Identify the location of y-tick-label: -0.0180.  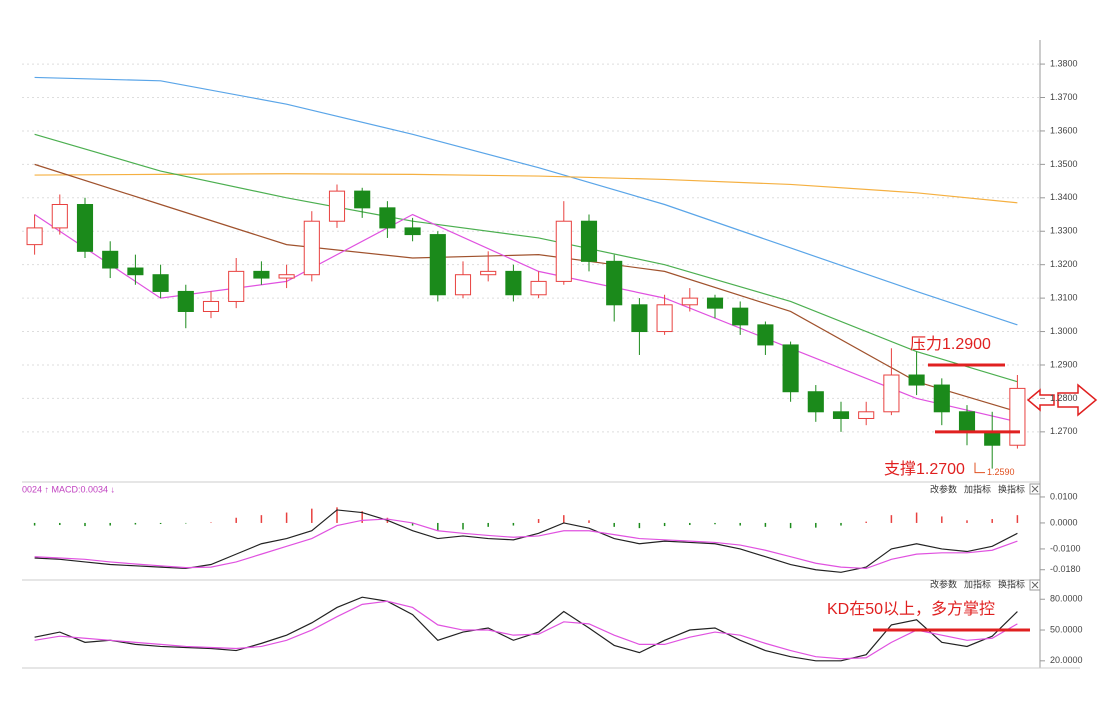
(1065, 569).